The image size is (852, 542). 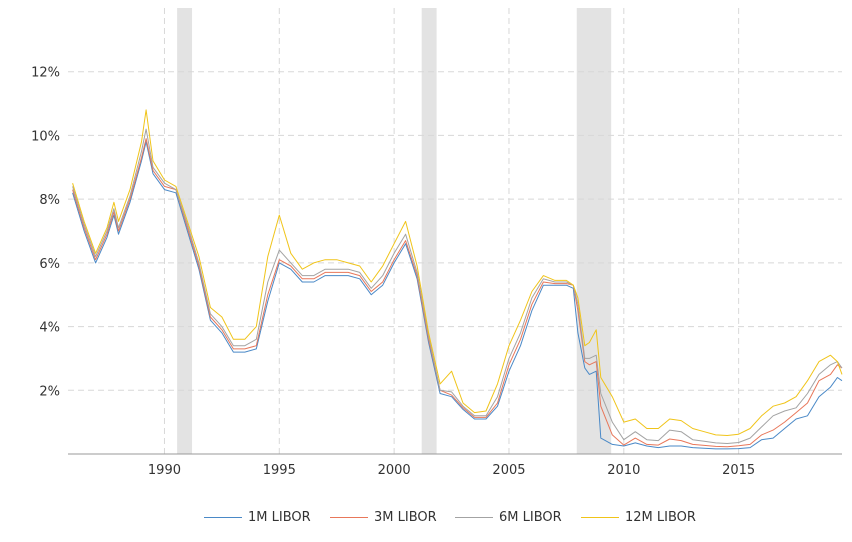 What do you see at coordinates (223, 517) in the screenshot?
I see `legend-swatch-1m-libor` at bounding box center [223, 517].